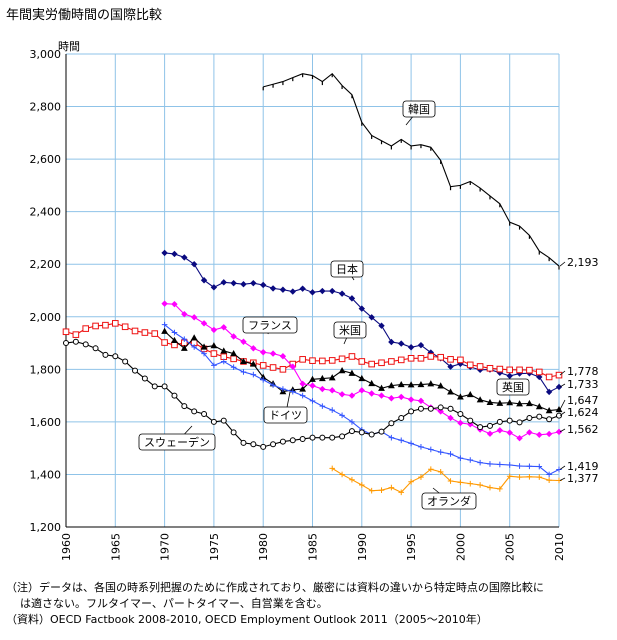 This screenshot has height=640, width=617. Describe the element at coordinates (350, 330) in the screenshot. I see `callout-box` at that location.